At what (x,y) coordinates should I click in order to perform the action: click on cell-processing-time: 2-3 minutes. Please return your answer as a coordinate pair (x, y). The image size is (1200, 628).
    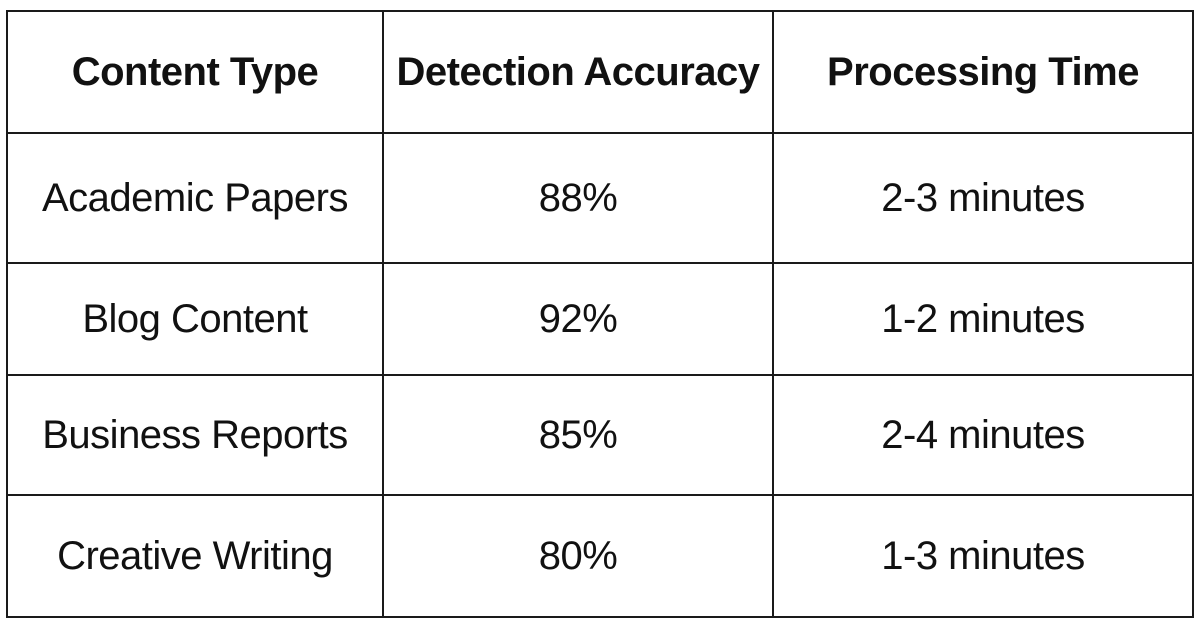
    Looking at the image, I should click on (983, 198).